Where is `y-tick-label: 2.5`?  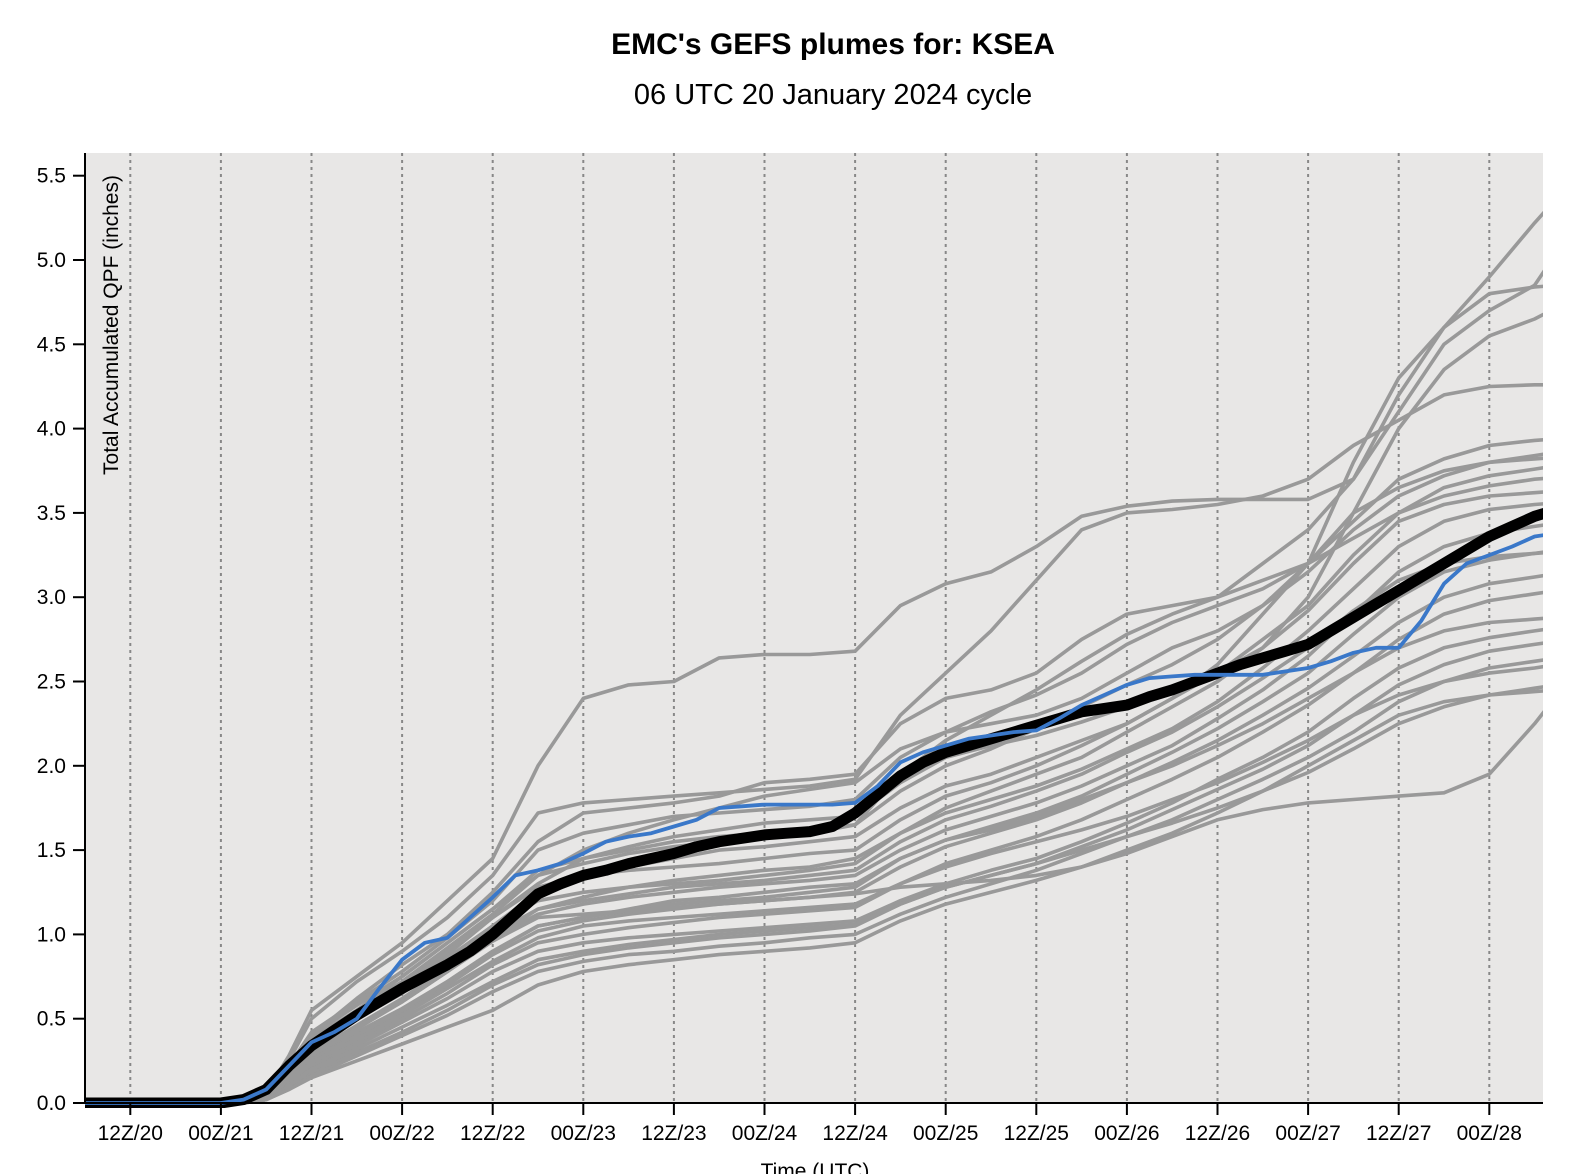 y-tick-label: 2.5 is located at coordinates (51, 682).